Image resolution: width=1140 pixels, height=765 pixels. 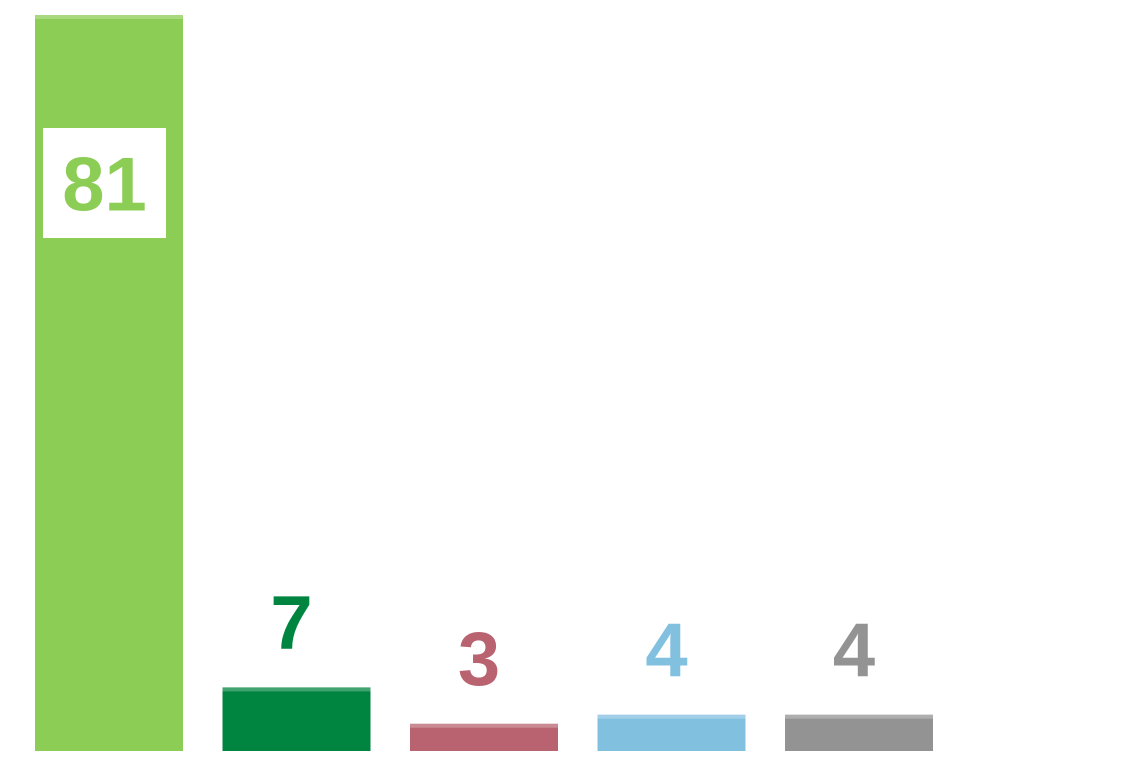 I want to click on value-label: 81, so click(x=104, y=185).